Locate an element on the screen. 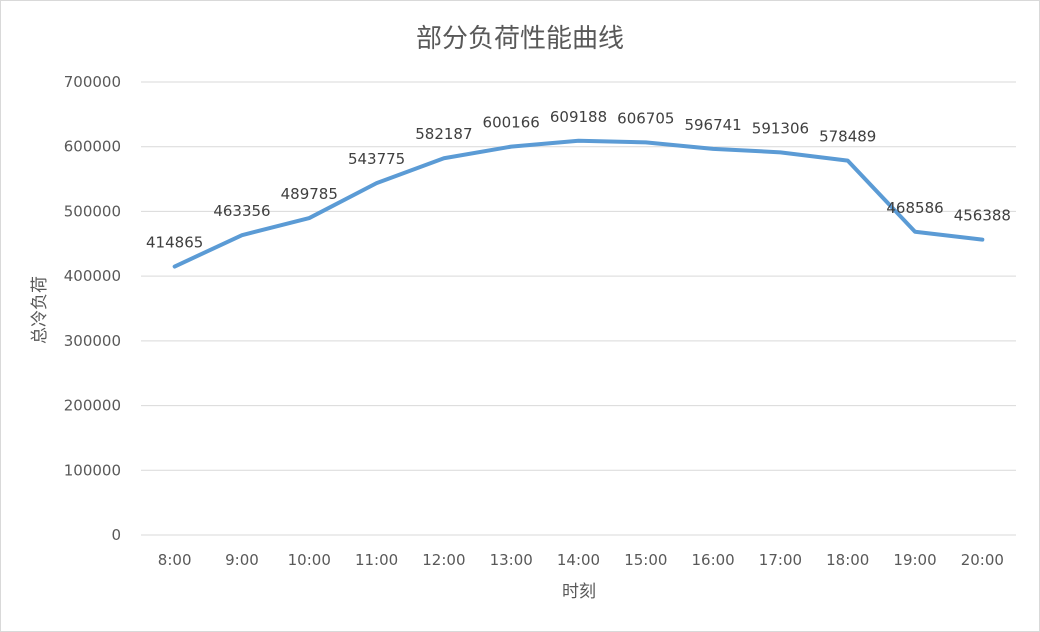 This screenshot has height=632, width=1040. x-tick-label: 13:00 is located at coordinates (511, 560).